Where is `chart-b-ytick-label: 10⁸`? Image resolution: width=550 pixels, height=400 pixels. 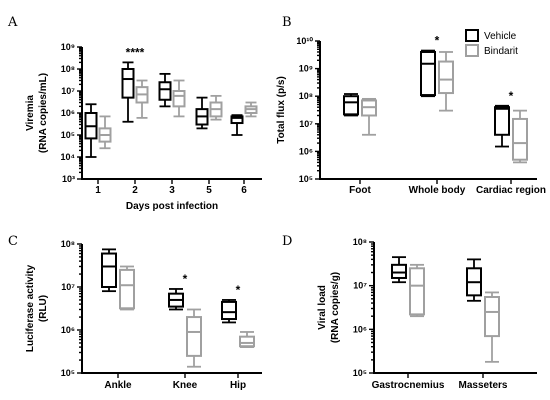
chart-b-ytick-label: 10⁸ is located at coordinates (306, 96).